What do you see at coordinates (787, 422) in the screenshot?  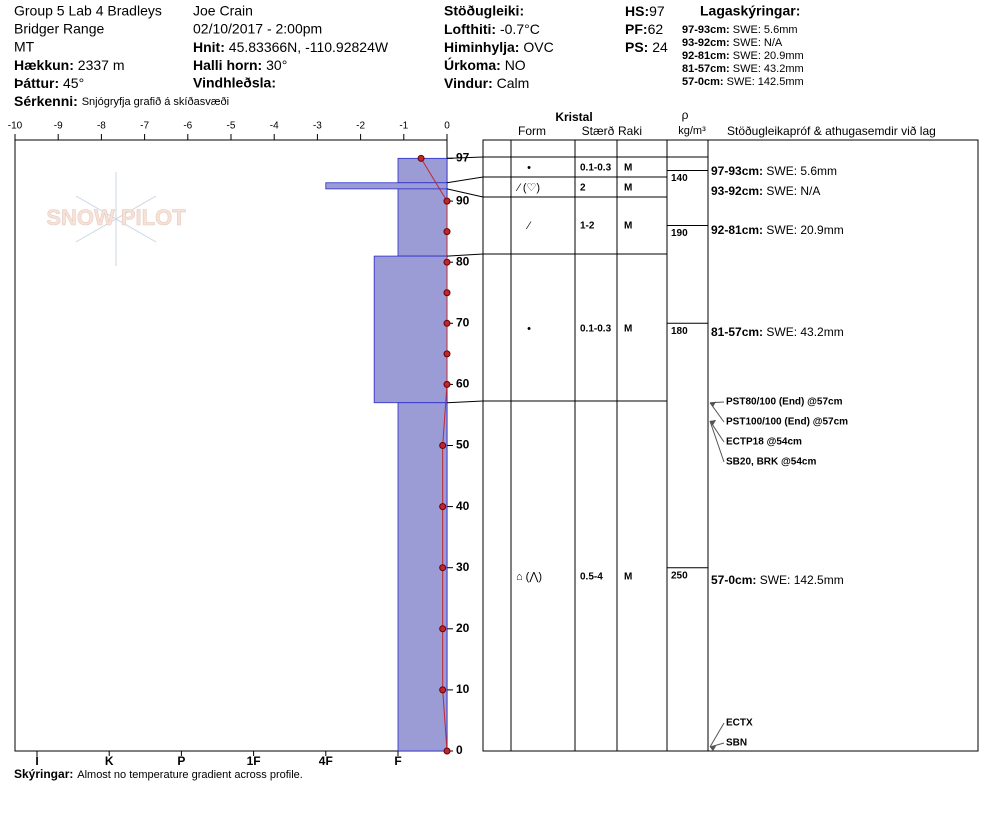 I see `test-label: PST100/100 (End) @57cm` at bounding box center [787, 422].